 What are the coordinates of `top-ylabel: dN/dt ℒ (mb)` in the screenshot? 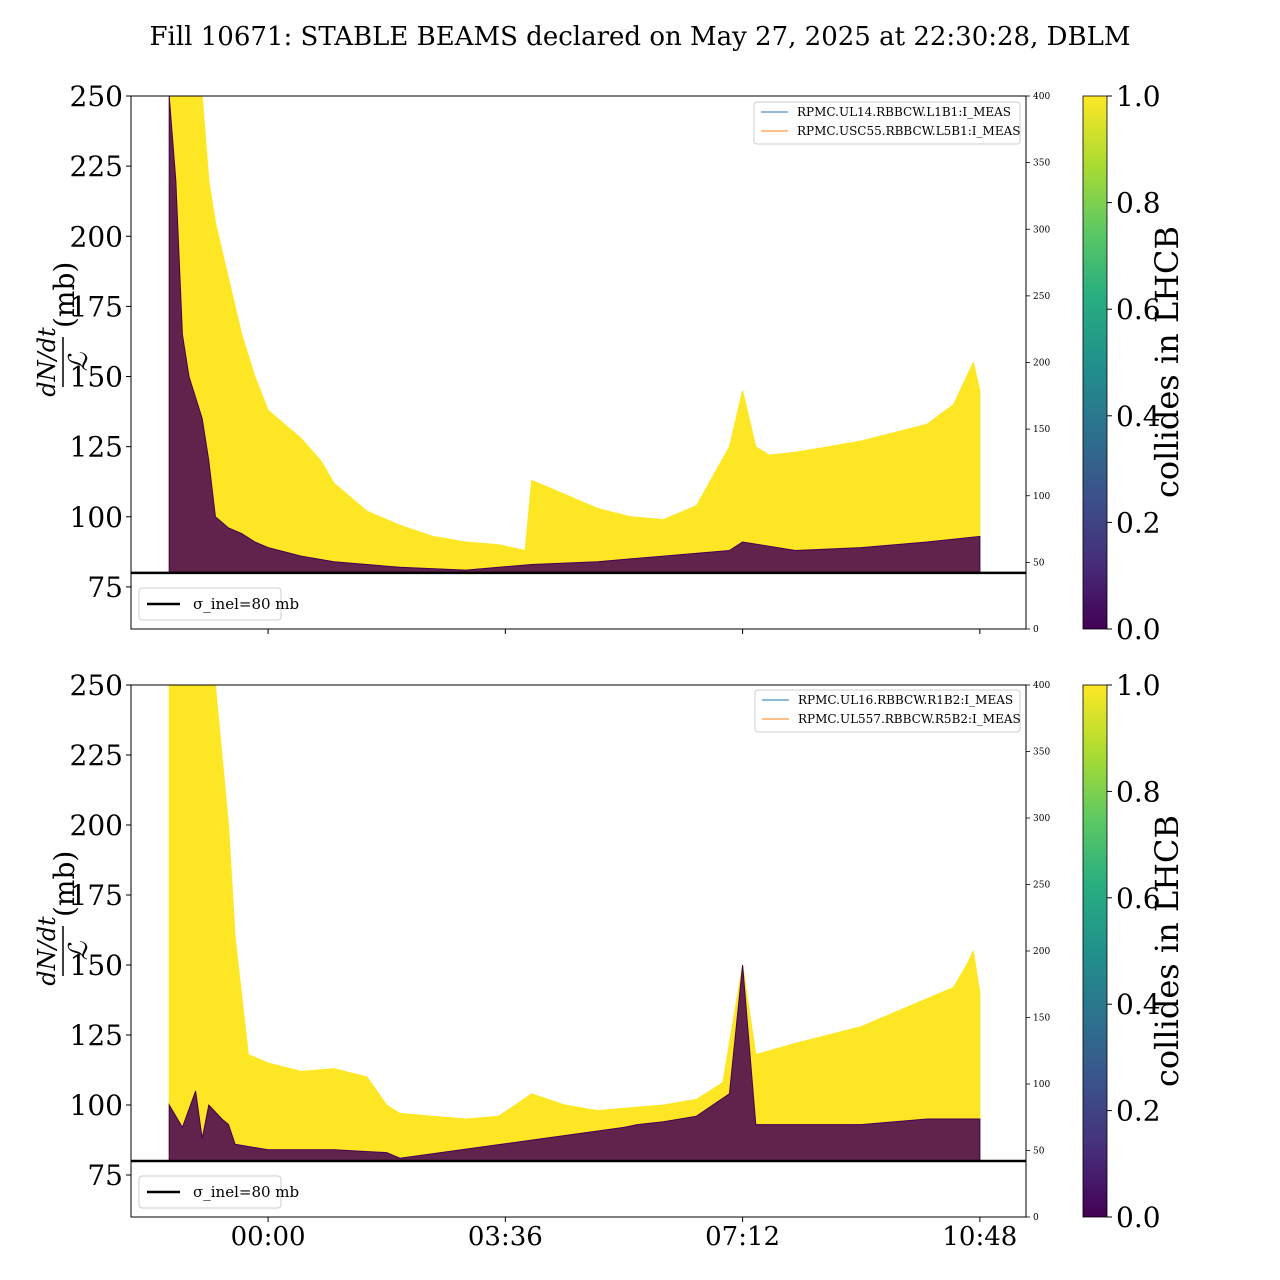 It's located at (63, 329).